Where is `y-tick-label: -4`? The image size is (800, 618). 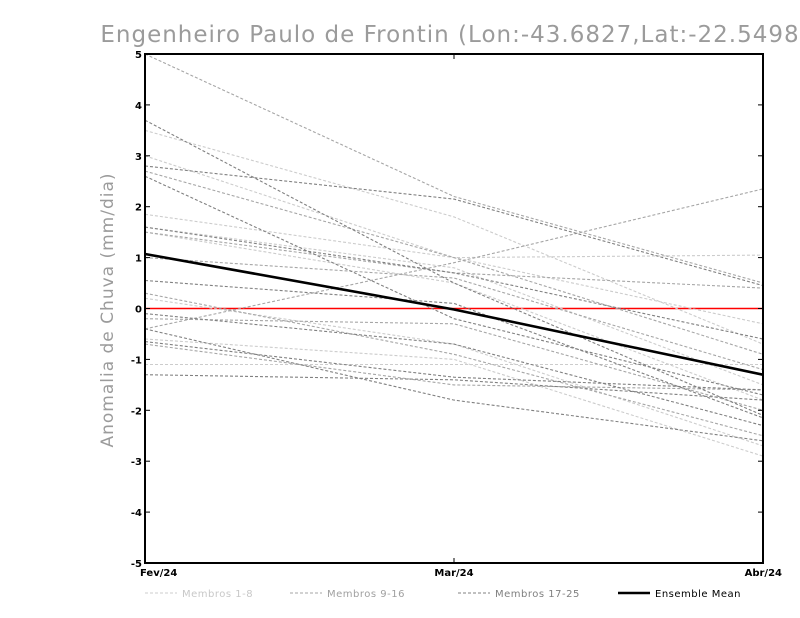
y-tick-label: -4 is located at coordinates (136, 513).